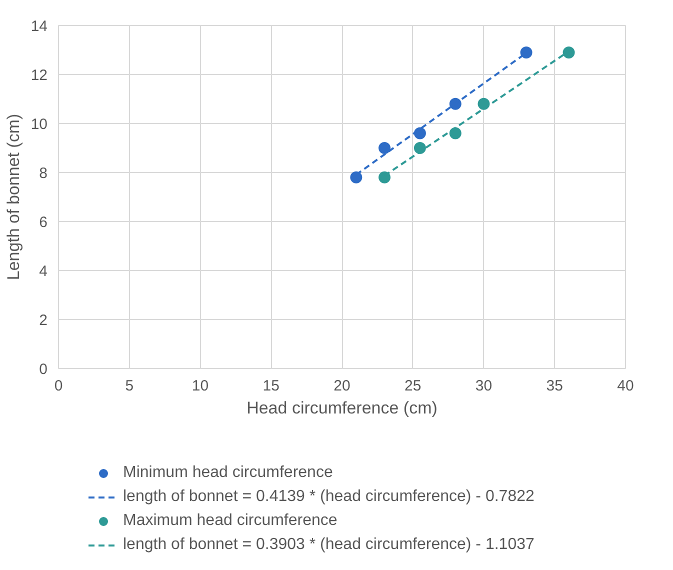 This screenshot has height=570, width=673. I want to click on x-axis-title: Head circumference (cm), so click(342, 408).